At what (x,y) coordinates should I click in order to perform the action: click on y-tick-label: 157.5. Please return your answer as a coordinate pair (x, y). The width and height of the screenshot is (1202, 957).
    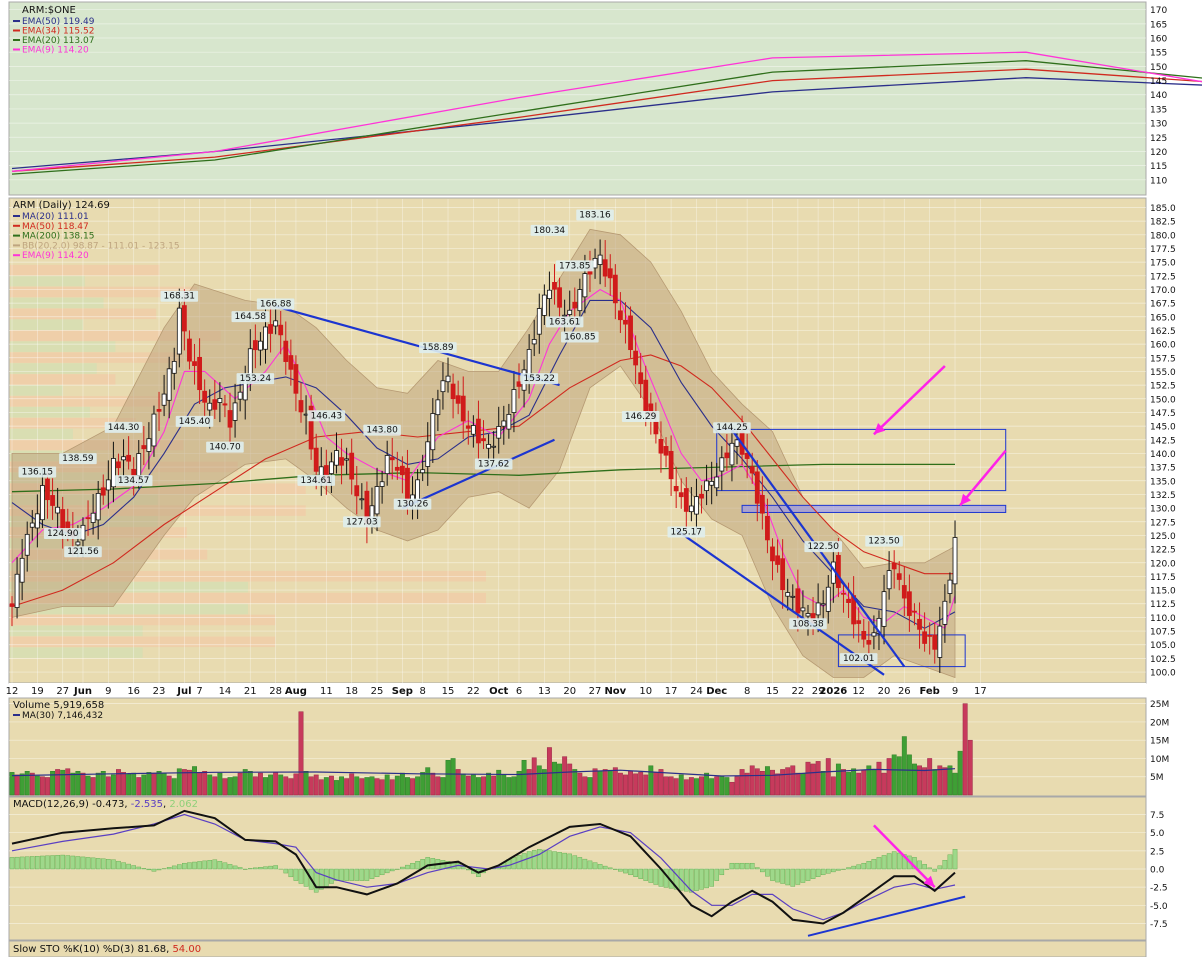
    Looking at the image, I should click on (1163, 359).